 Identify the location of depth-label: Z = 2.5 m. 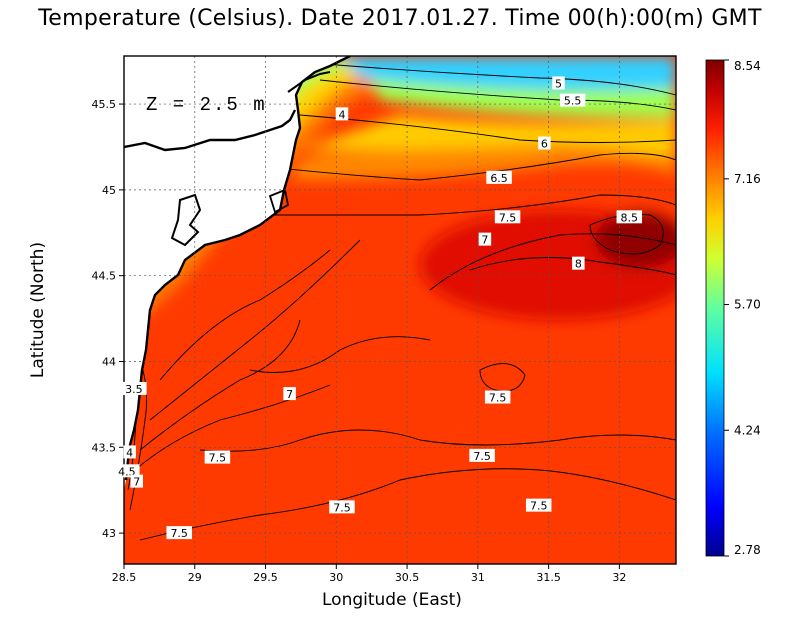
(206, 105).